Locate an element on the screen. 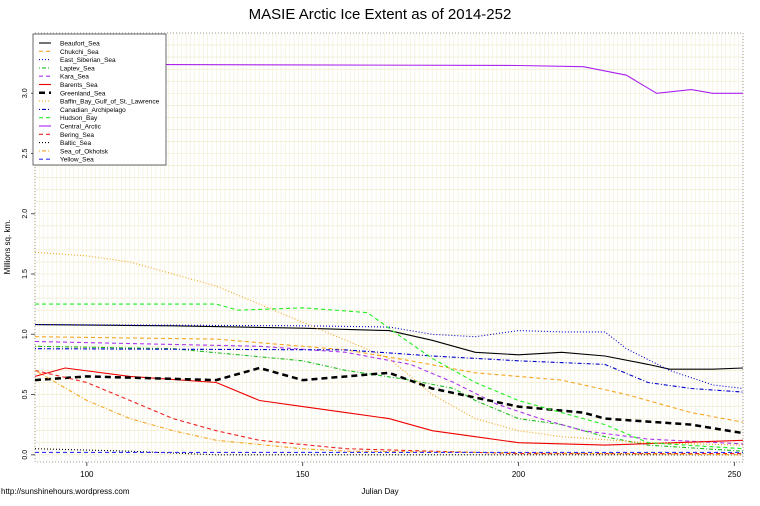 Image resolution: width=760 pixels, height=506 pixels. y-tick-label: 1.0 is located at coordinates (25, 334).